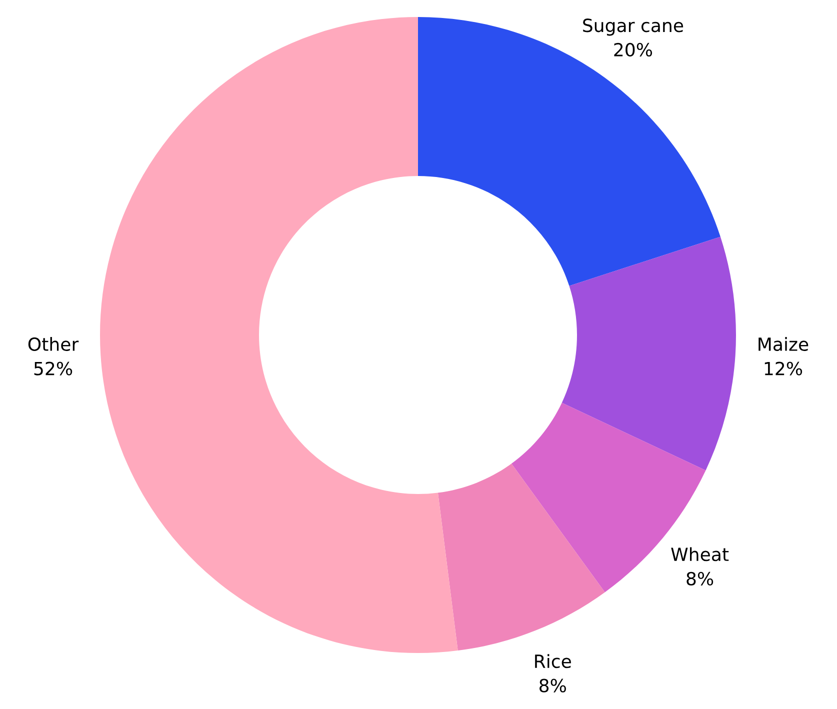 The width and height of the screenshot is (837, 709). What do you see at coordinates (700, 554) in the screenshot?
I see `slice-label: Wheat` at bounding box center [700, 554].